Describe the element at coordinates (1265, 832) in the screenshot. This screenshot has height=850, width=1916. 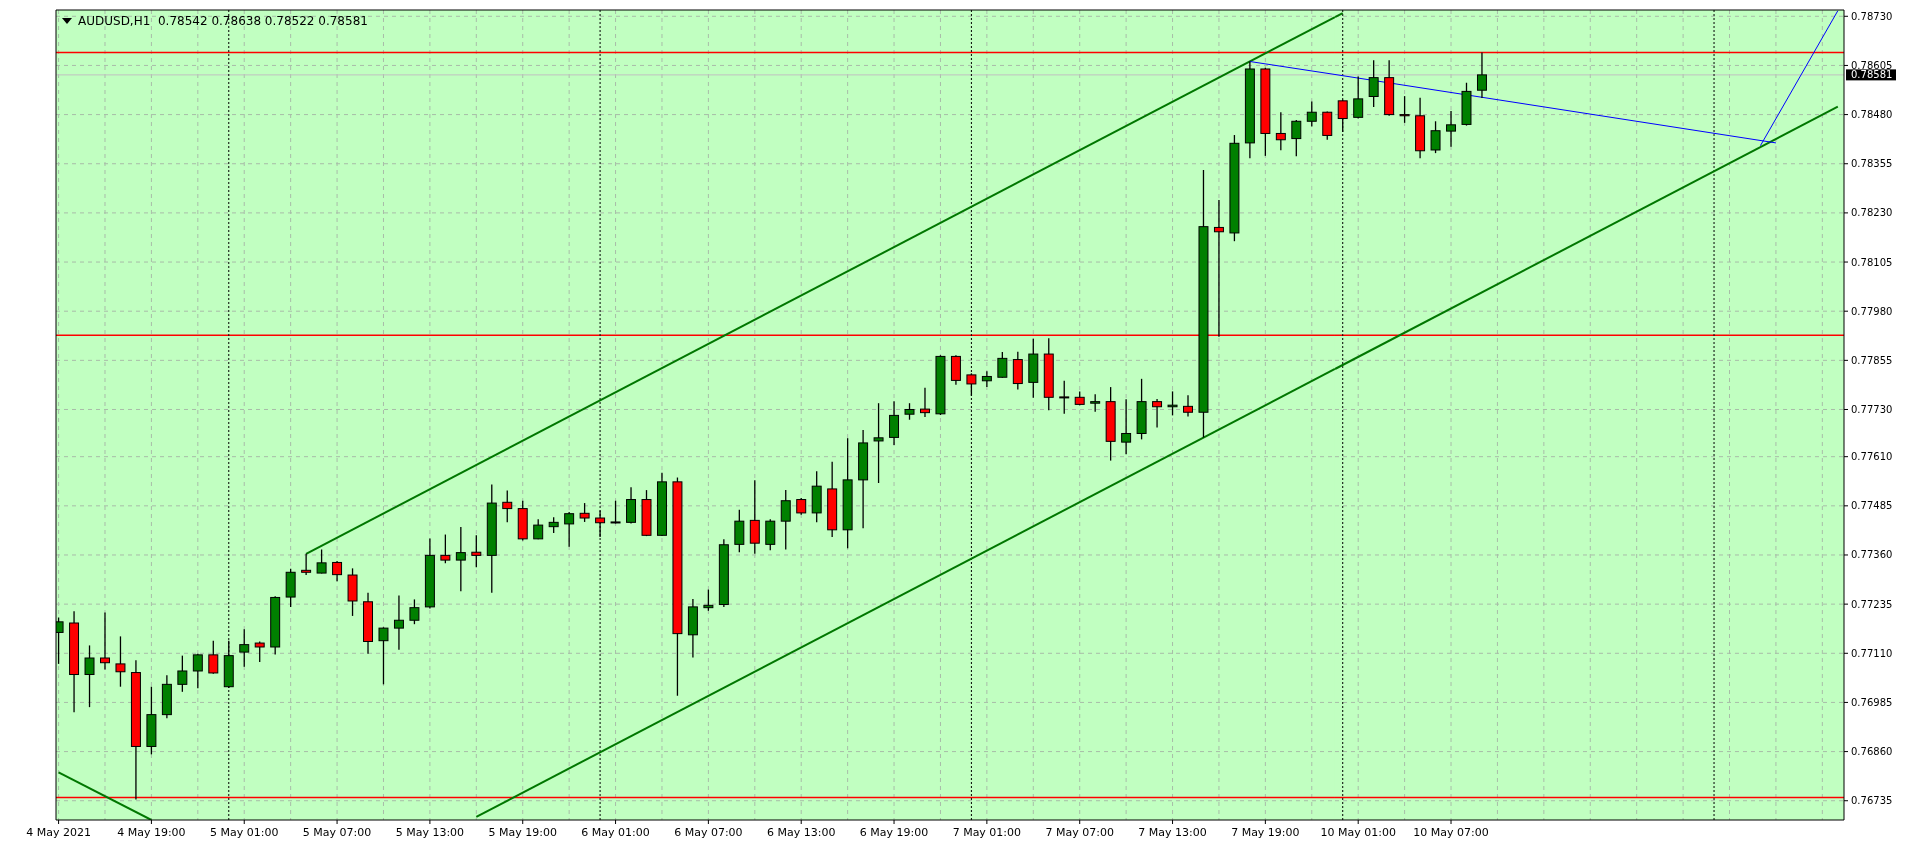
I see `x-tick-label: 7 May 19:00` at that location.